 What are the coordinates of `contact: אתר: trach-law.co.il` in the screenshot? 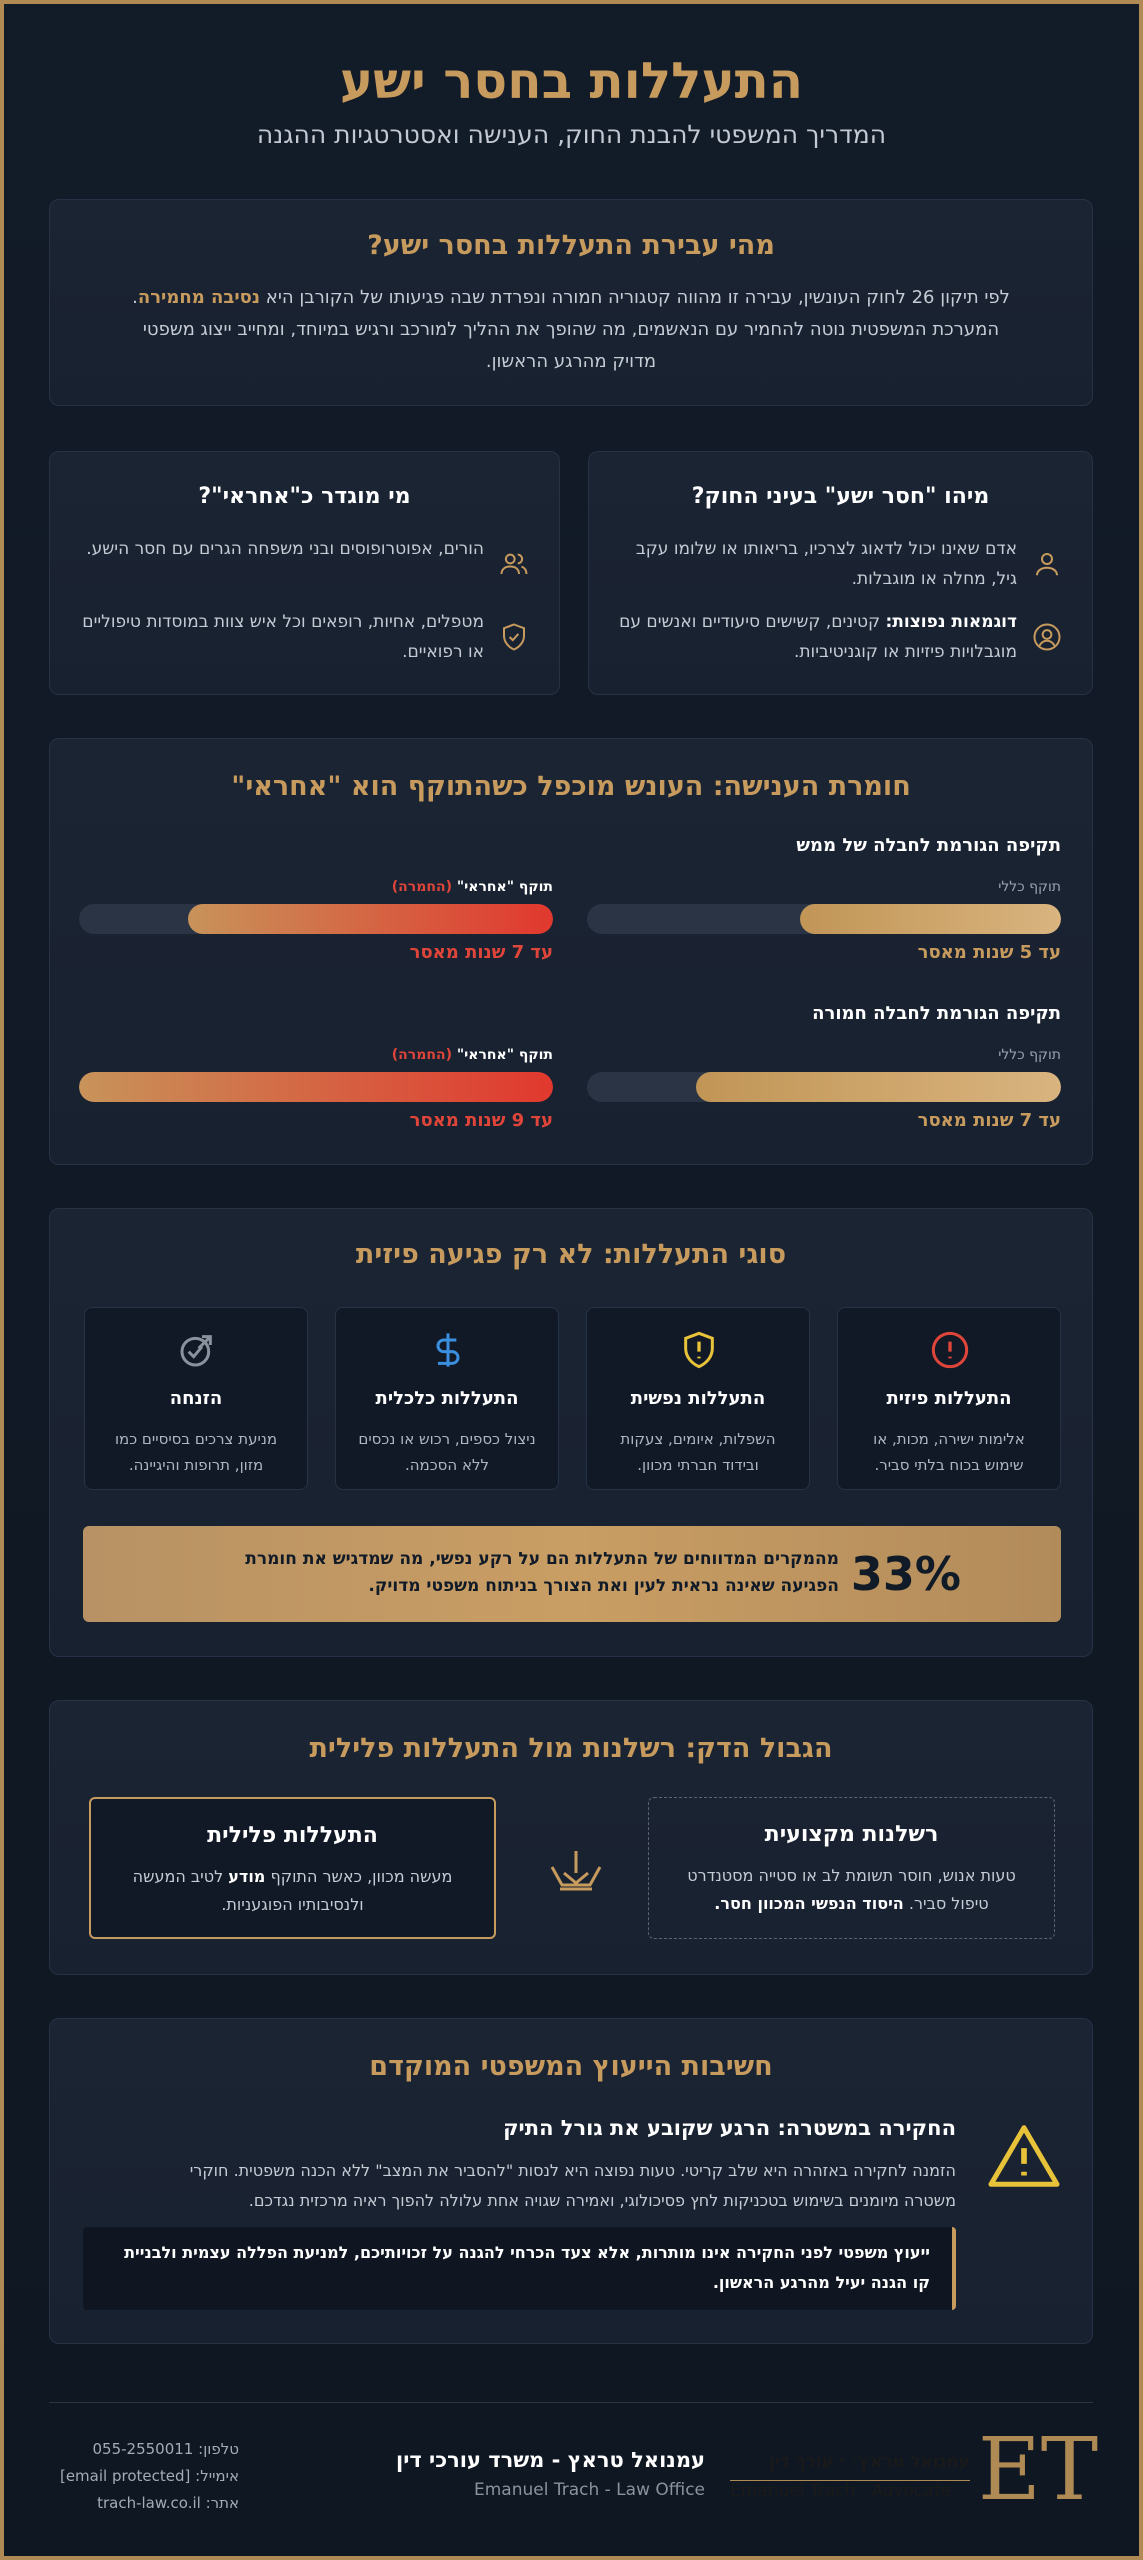 It's located at (144, 2503).